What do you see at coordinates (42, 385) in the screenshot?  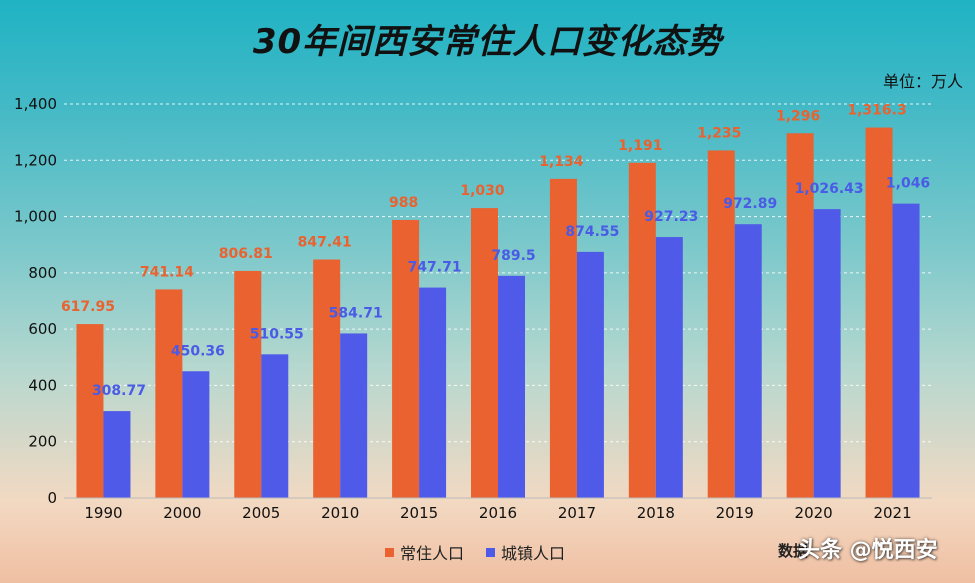 I see `y-tick-label: 400` at bounding box center [42, 385].